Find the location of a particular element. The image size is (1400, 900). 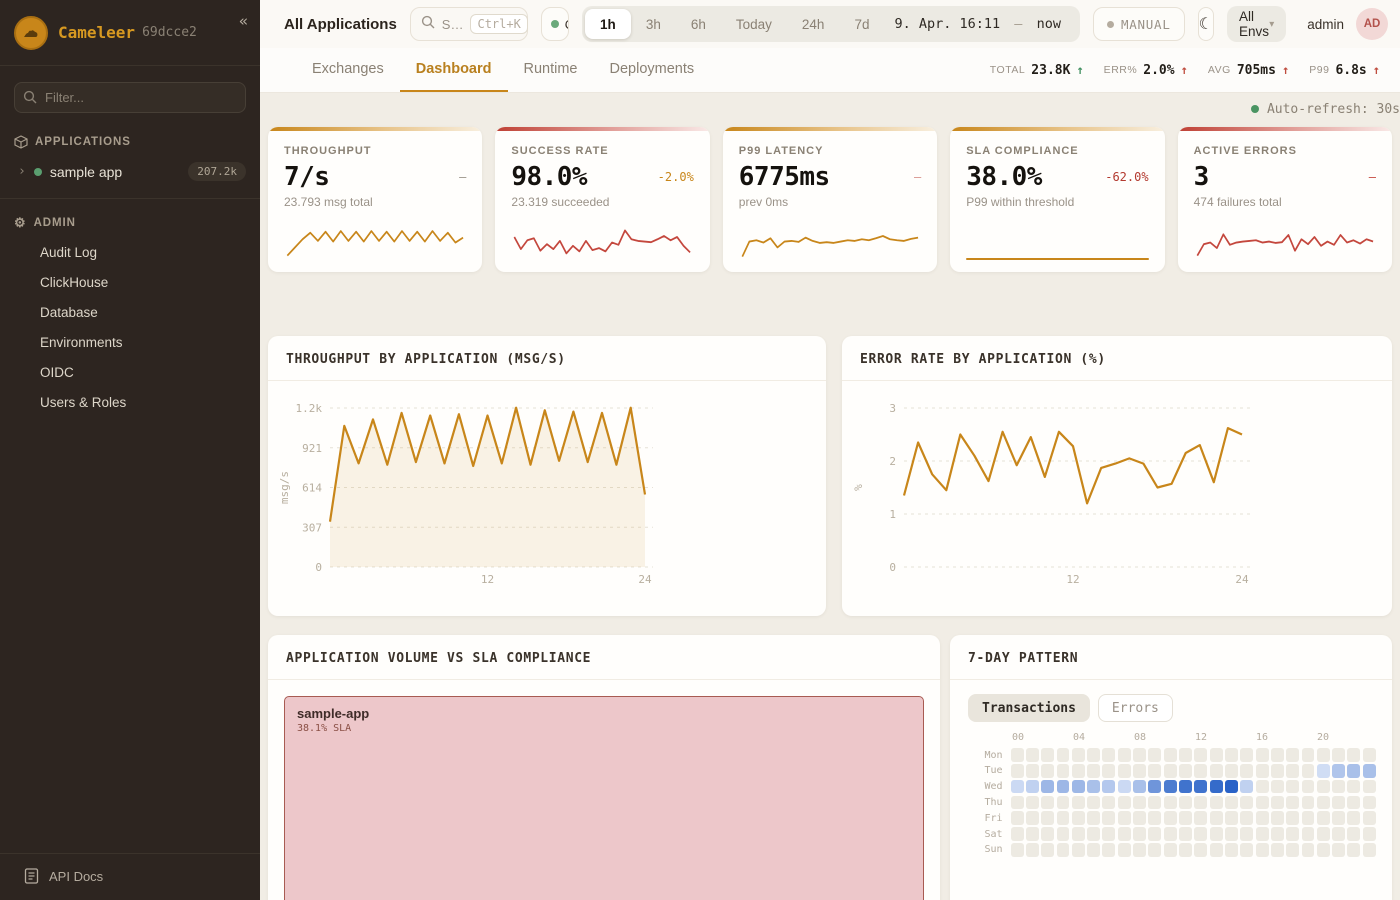

tab-deployments: Deployments is located at coordinates (652, 69).